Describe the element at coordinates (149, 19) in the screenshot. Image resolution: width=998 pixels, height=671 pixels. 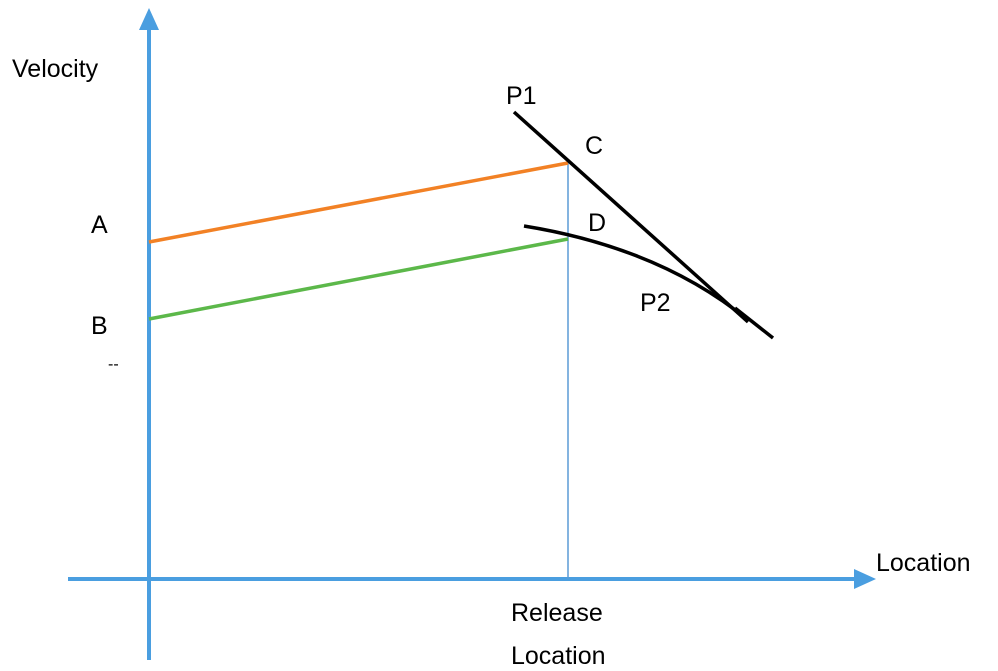
I see `y-axis-arrowhead` at that location.